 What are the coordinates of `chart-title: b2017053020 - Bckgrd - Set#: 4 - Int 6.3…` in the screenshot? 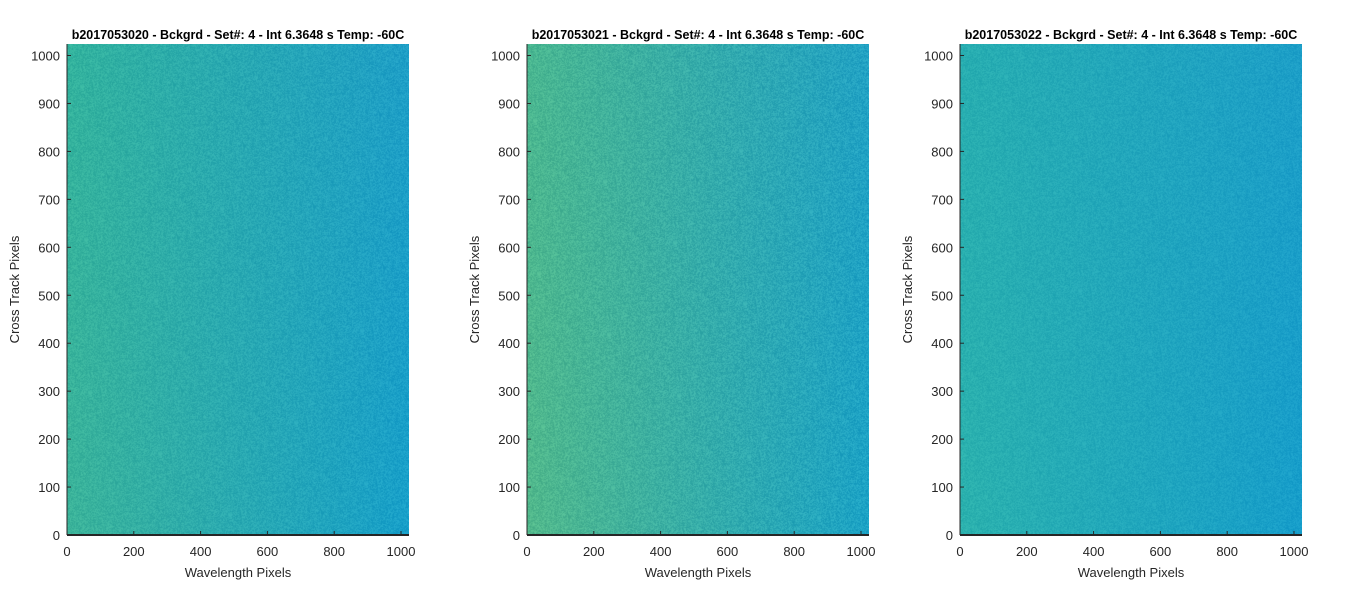 It's located at (238, 35).